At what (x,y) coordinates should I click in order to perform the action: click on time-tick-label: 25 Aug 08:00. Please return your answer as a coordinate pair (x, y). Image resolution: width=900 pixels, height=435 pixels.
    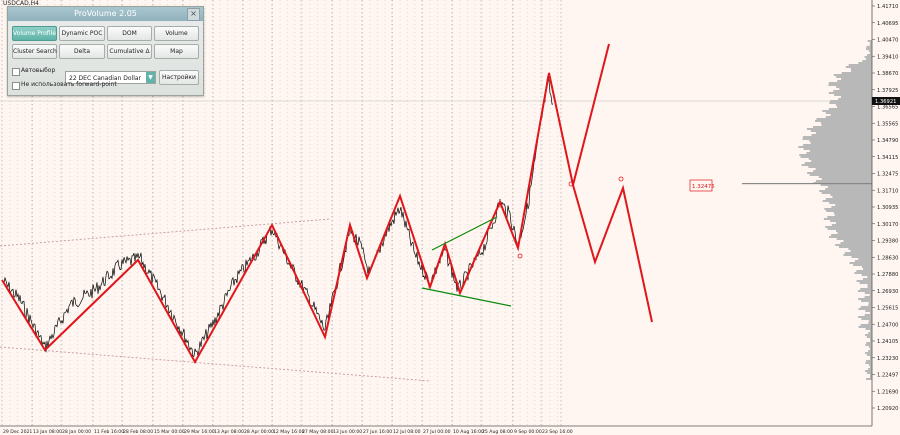
    Looking at the image, I should click on (497, 432).